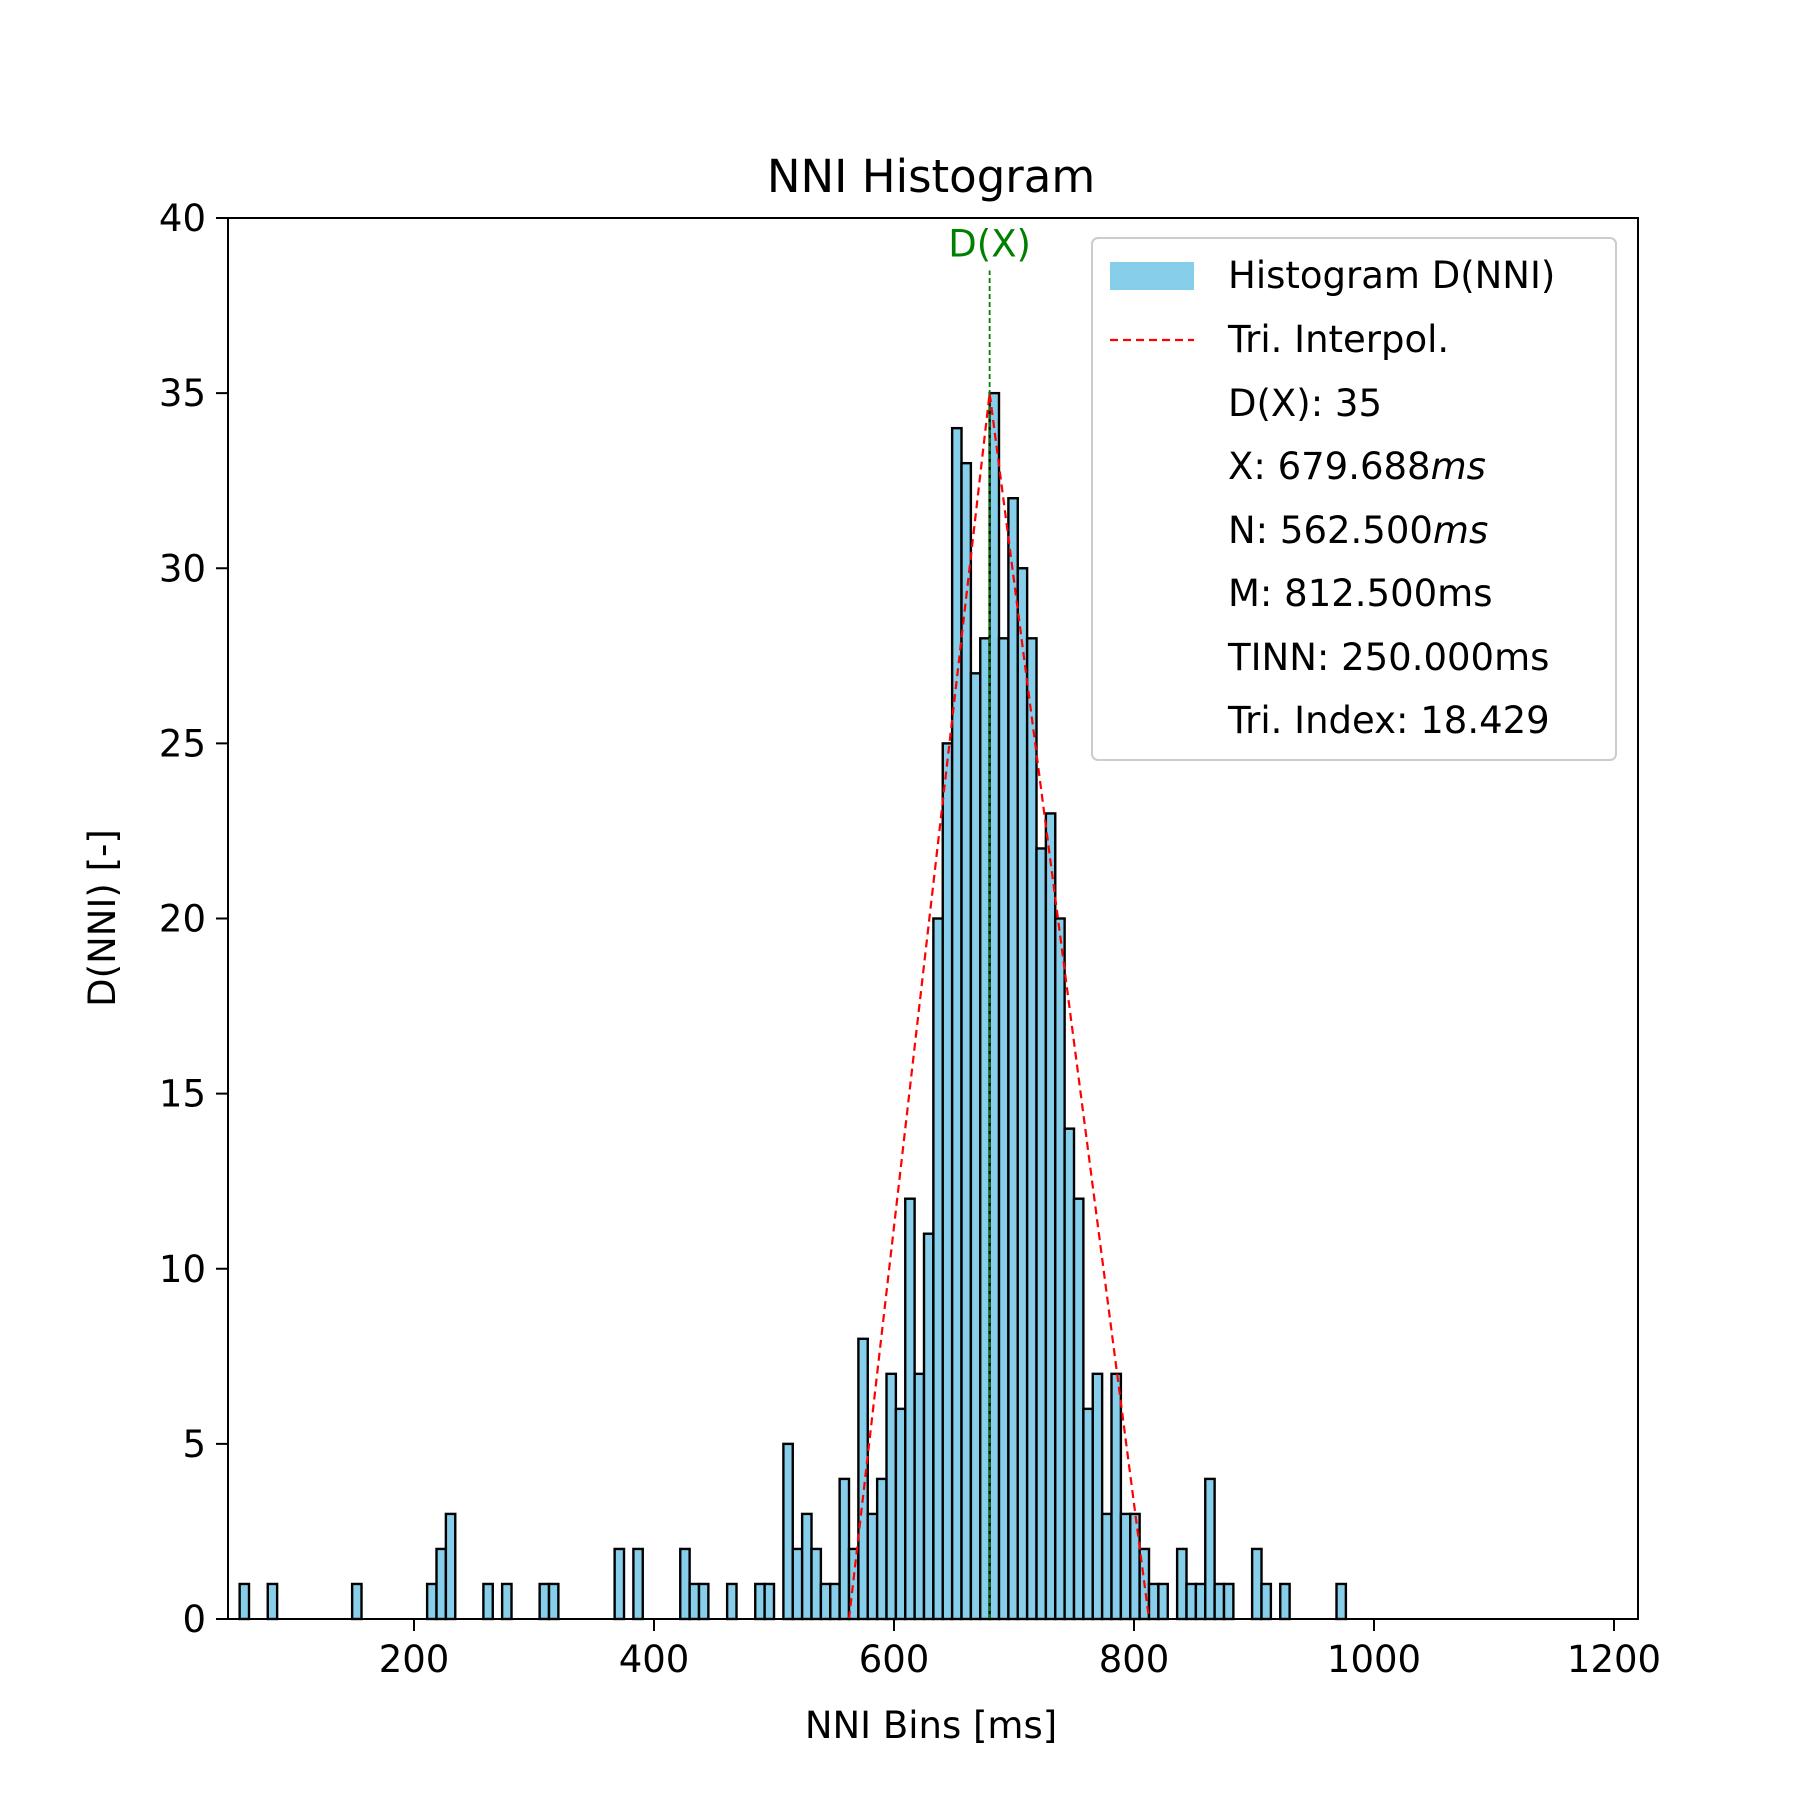 Image resolution: width=1800 pixels, height=1800 pixels. I want to click on legend-box, so click(1354, 499).